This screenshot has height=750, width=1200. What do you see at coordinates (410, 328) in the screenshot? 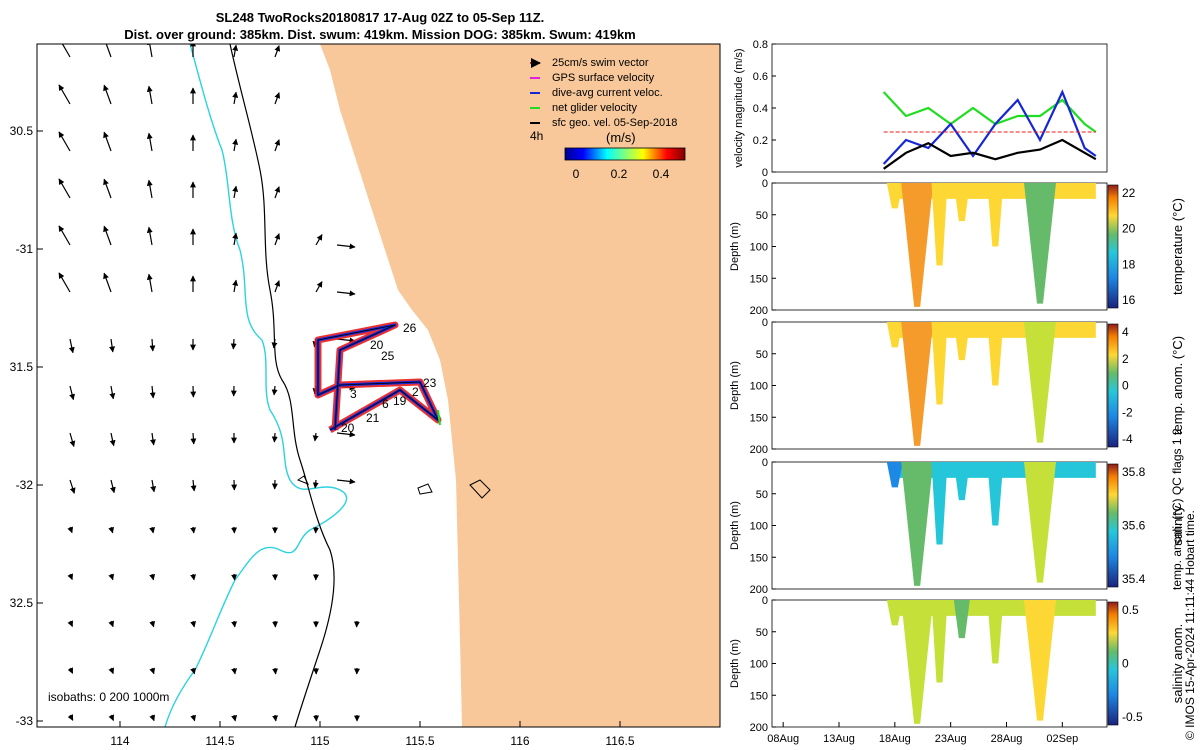
I see `track-day-label: 26` at bounding box center [410, 328].